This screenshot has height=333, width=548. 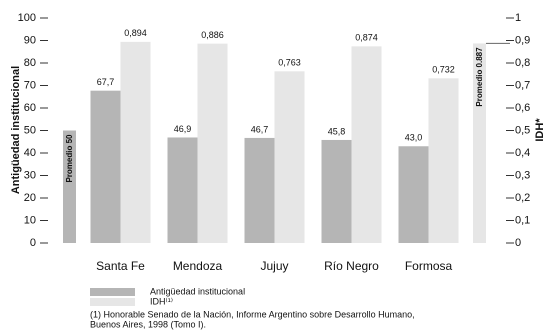 What do you see at coordinates (161, 301) in the screenshot?
I see `legend-label: IDH⁽¹⁾` at bounding box center [161, 301].